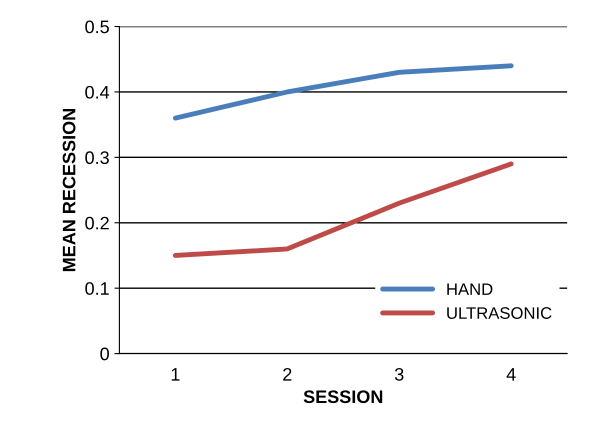  I want to click on y-tick-label: 0.4, so click(97, 92).